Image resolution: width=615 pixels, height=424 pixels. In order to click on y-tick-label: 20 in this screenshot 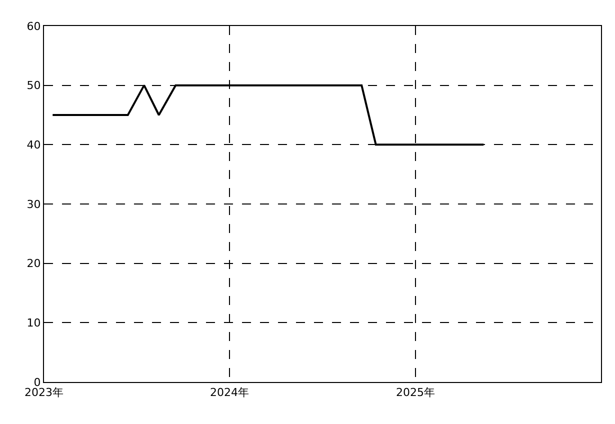, I will do `click(33, 263)`.